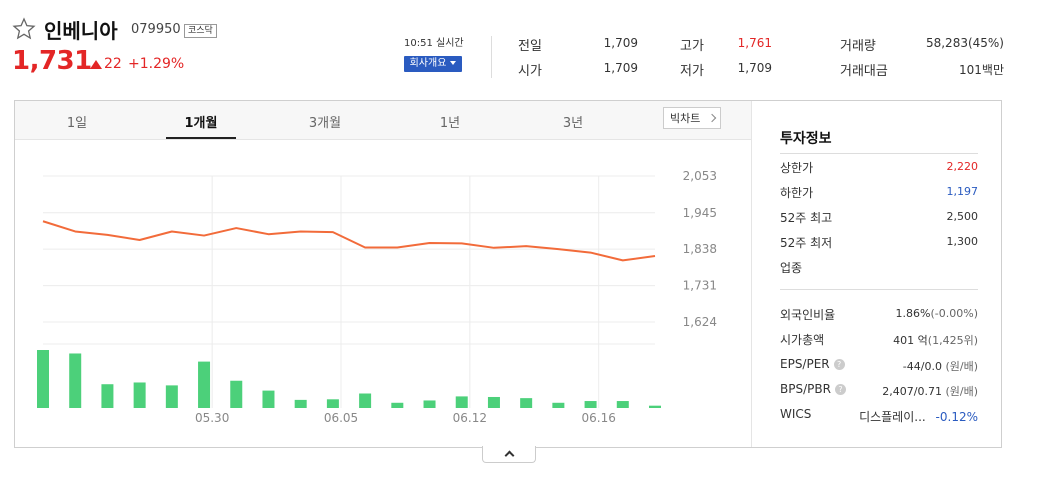  What do you see at coordinates (806, 218) in the screenshot?
I see `invest-label-52w-high: 52주 최고` at bounding box center [806, 218].